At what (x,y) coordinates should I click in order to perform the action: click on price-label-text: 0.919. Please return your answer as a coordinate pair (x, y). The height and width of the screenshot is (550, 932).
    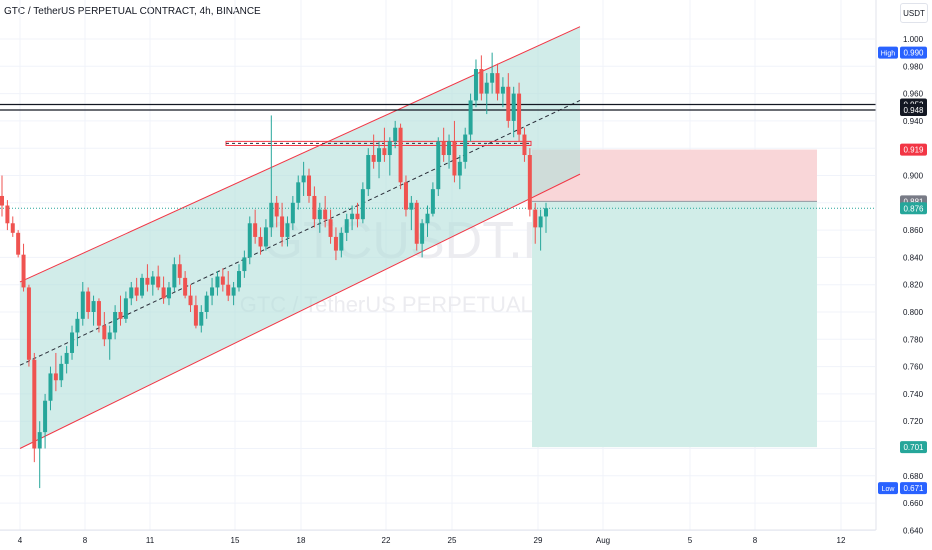
    Looking at the image, I should click on (913, 150).